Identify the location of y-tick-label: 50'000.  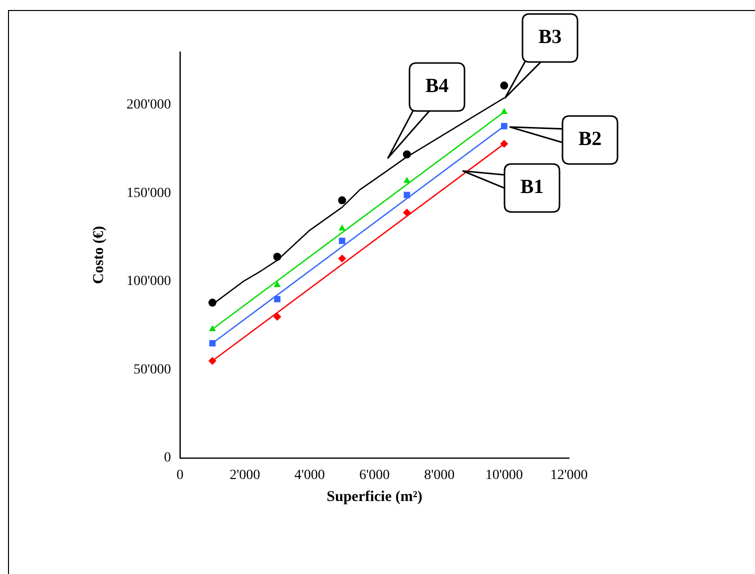
(152, 370).